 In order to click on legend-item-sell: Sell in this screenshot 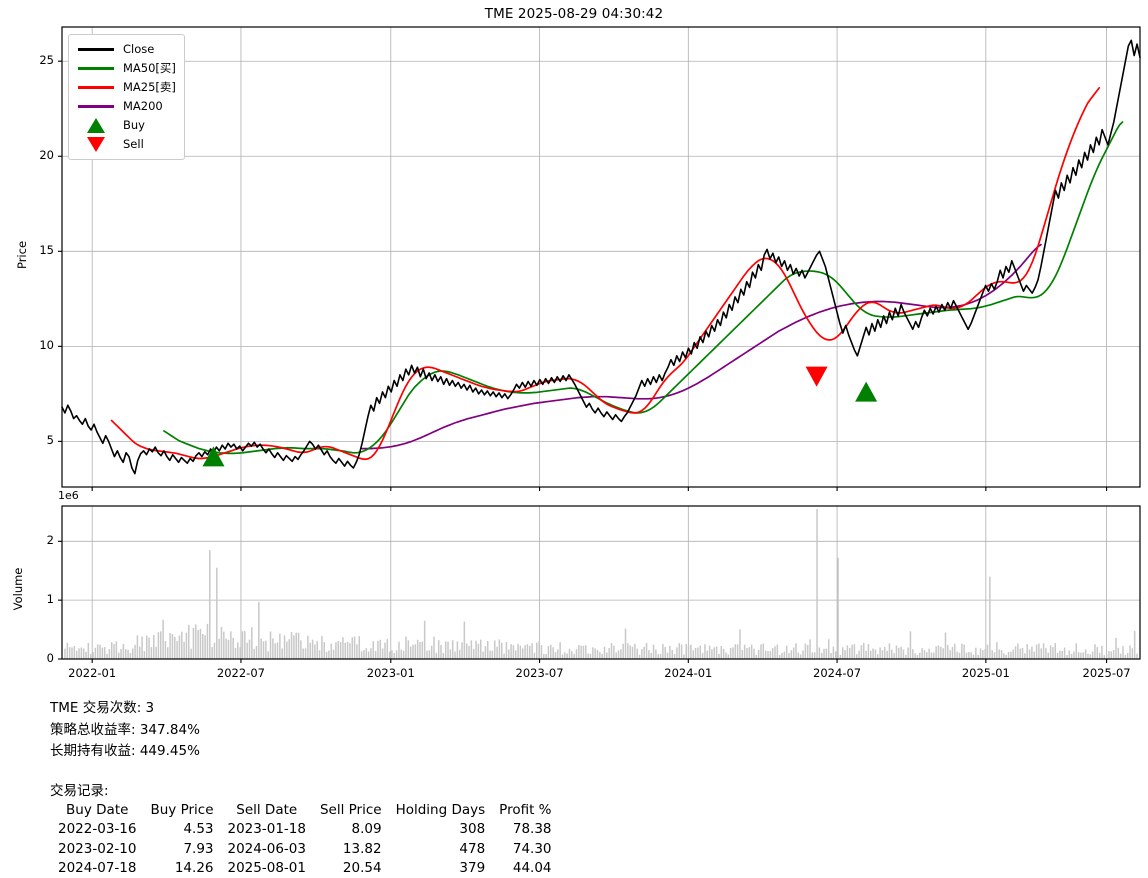, I will do `click(125, 144)`.